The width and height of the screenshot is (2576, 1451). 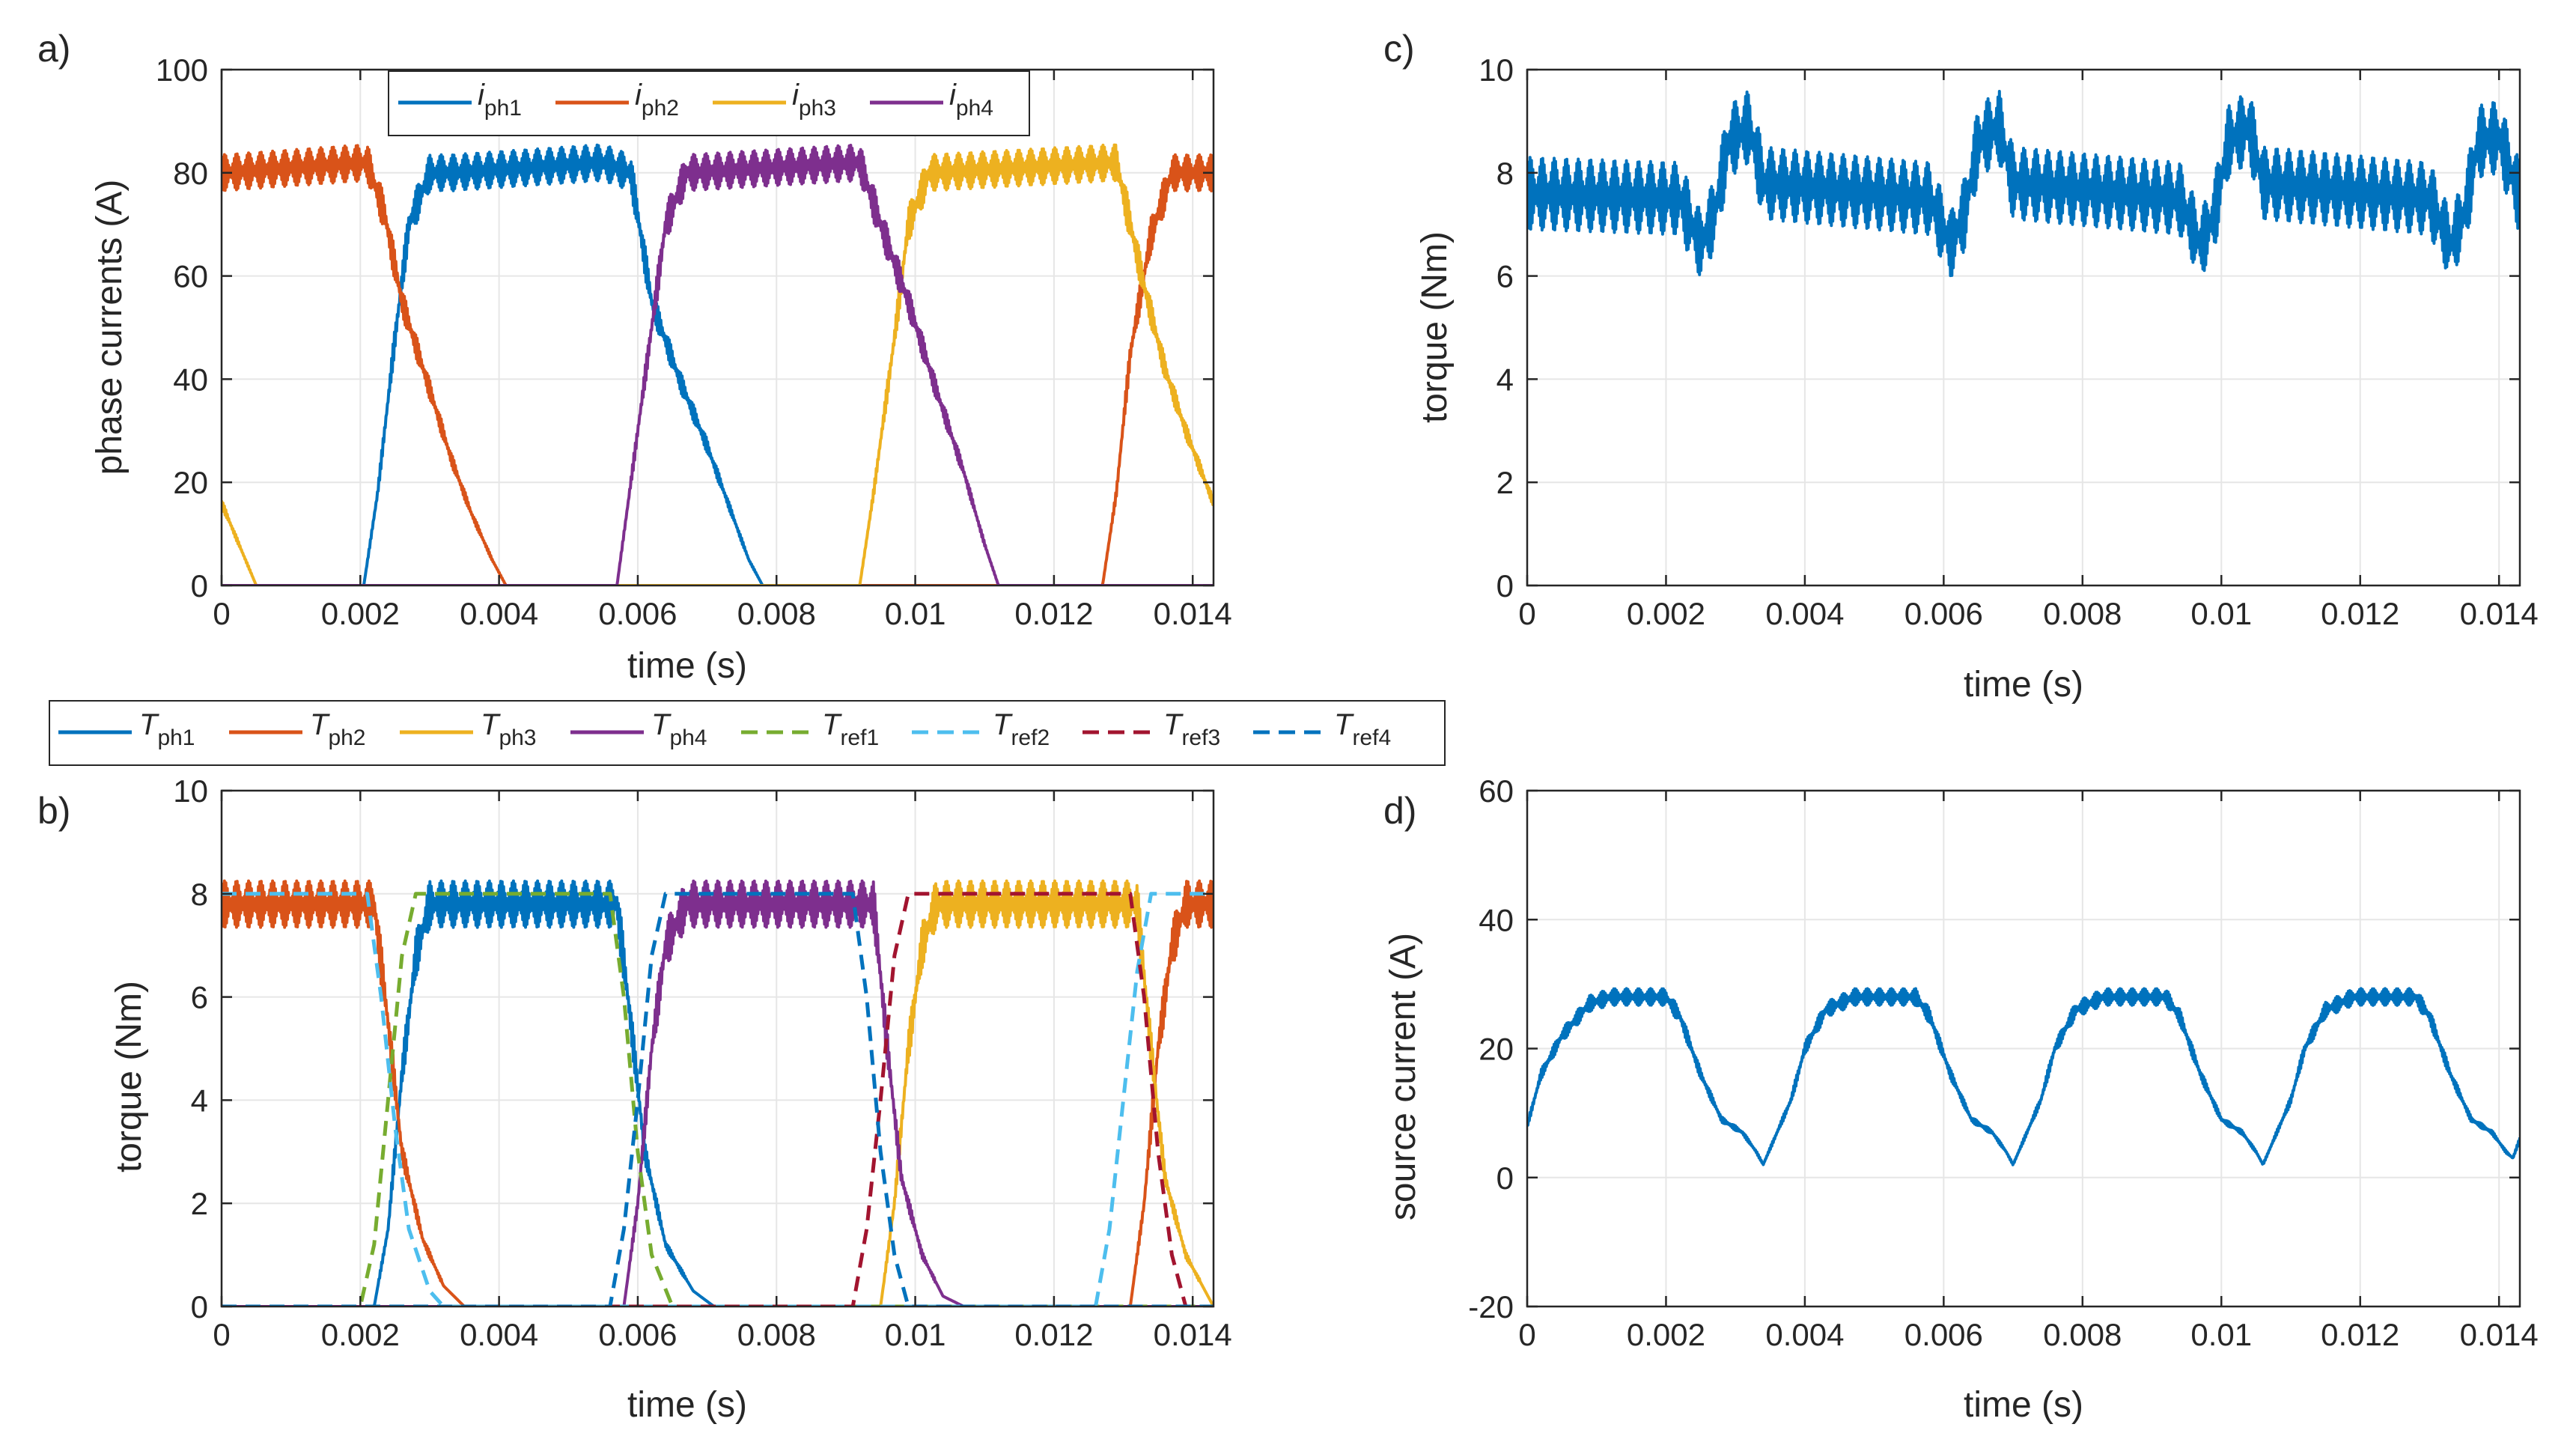 I want to click on panel-b-series-t-ph1, so click(x=718, y=1092).